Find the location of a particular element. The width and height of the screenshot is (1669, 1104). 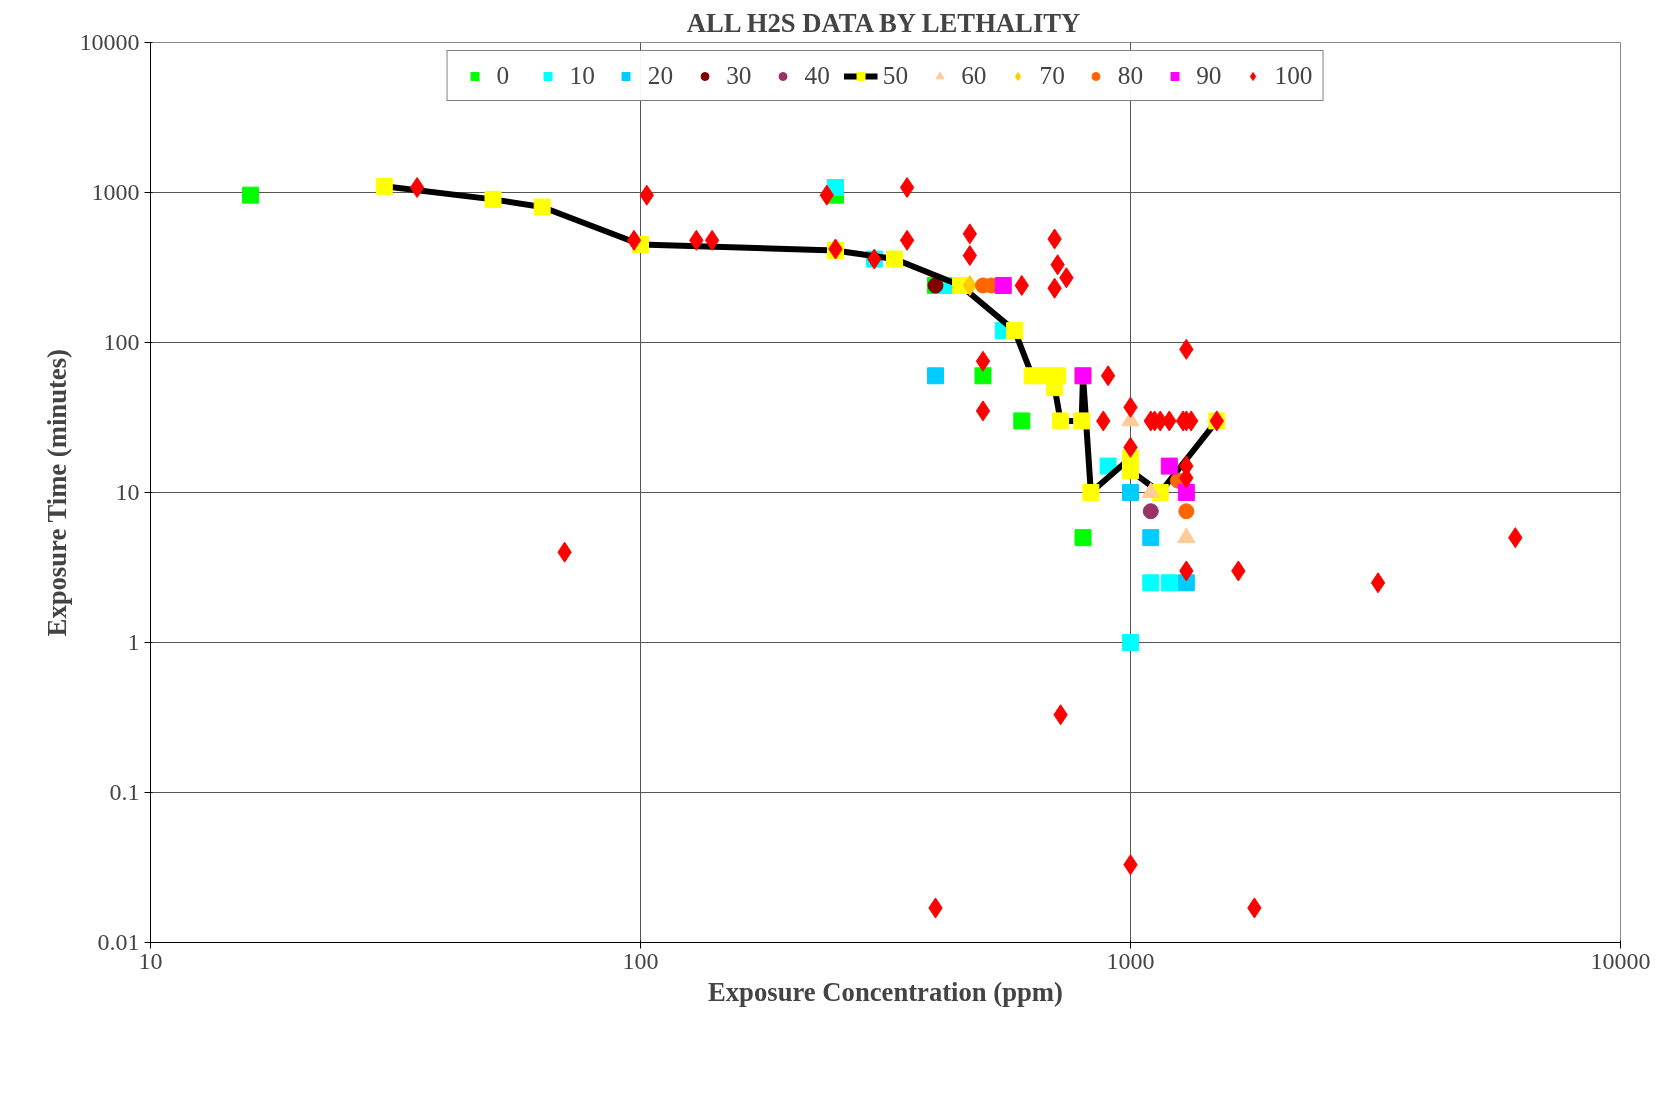

y-tick-label: 100 is located at coordinates (121, 342).